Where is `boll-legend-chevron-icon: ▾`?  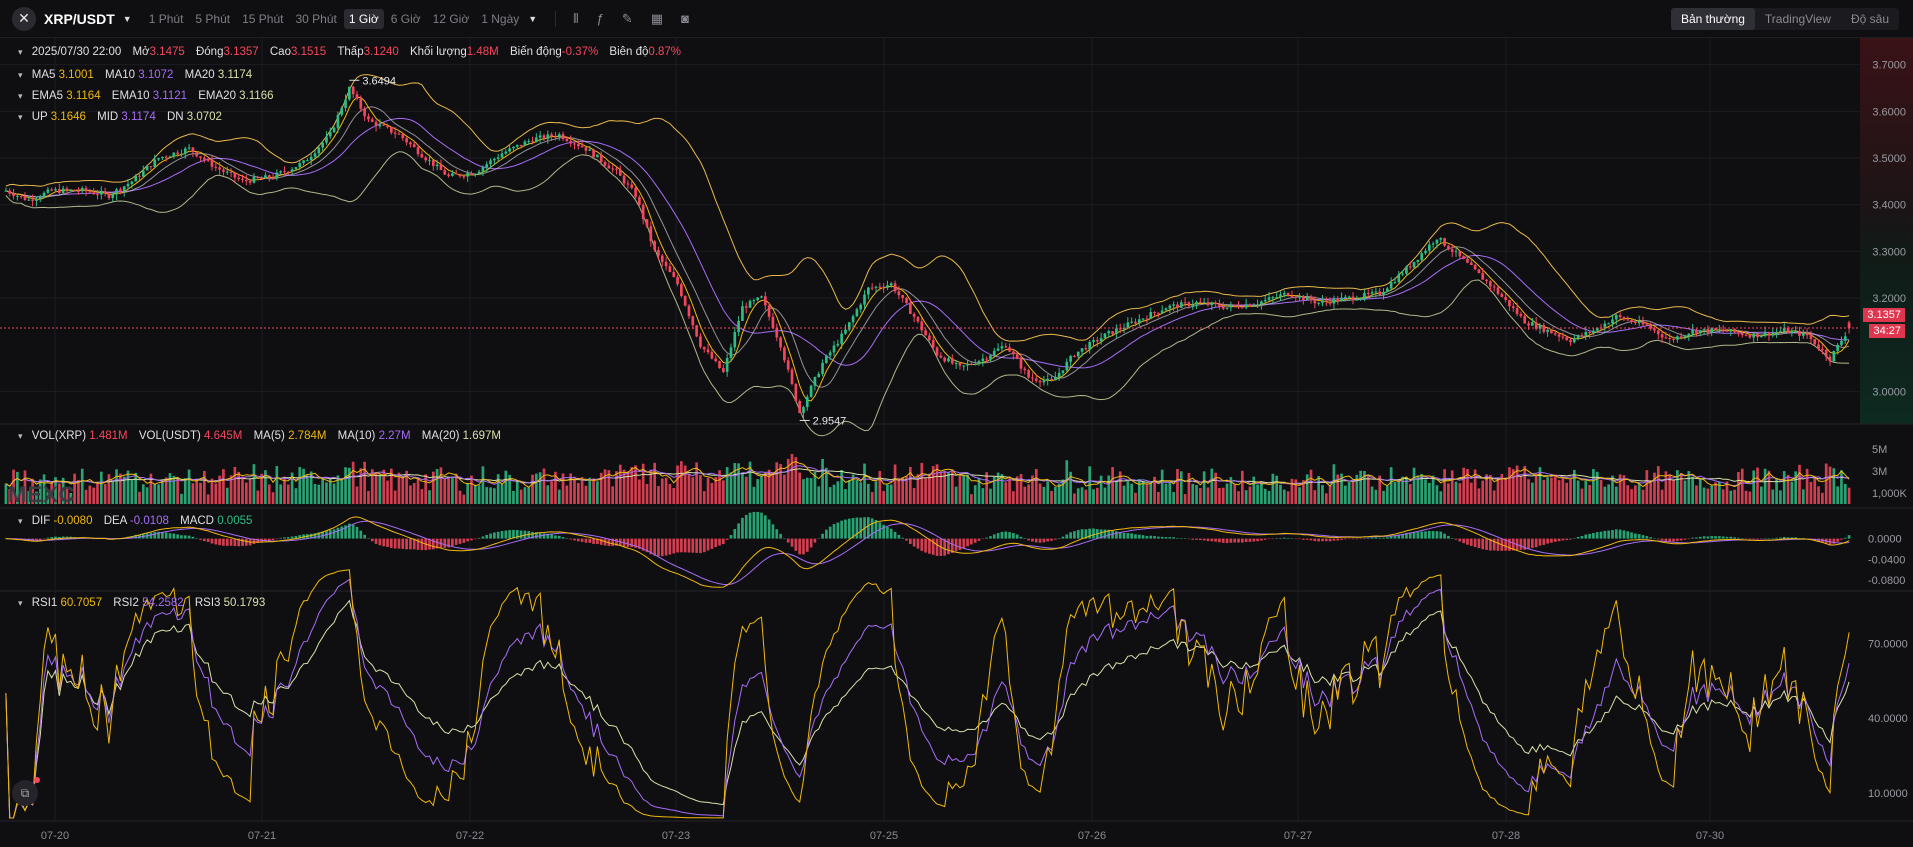
boll-legend-chevron-icon: ▾ is located at coordinates (20, 117).